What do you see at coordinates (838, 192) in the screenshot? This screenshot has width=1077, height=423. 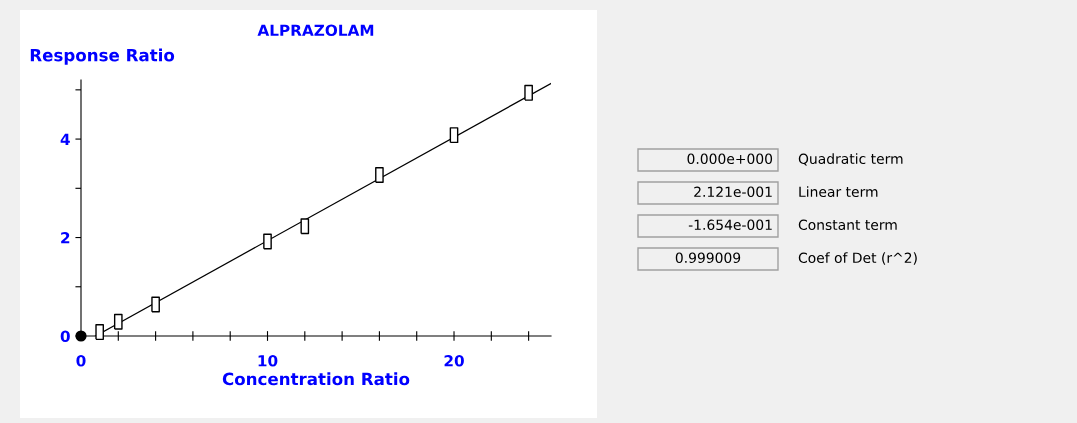 I see `text: Linear term` at bounding box center [838, 192].